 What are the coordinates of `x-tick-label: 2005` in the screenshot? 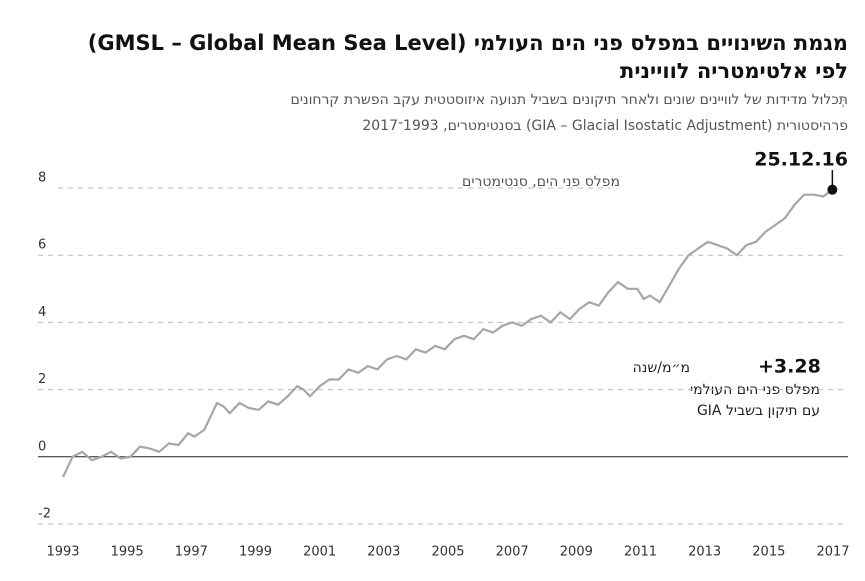 It's located at (447, 552).